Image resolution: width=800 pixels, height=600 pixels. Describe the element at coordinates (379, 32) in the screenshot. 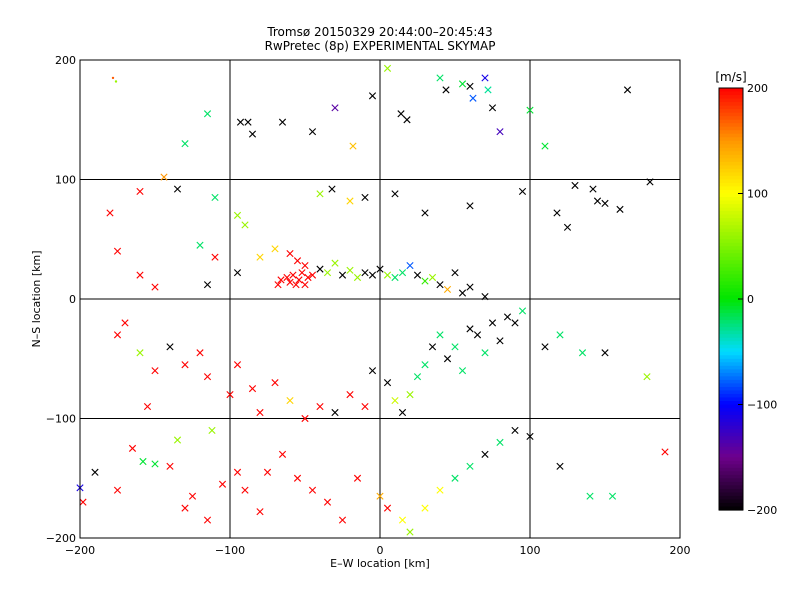

I see `chart-title: Tromsø 20150329 20:44:00–20:45:43` at that location.